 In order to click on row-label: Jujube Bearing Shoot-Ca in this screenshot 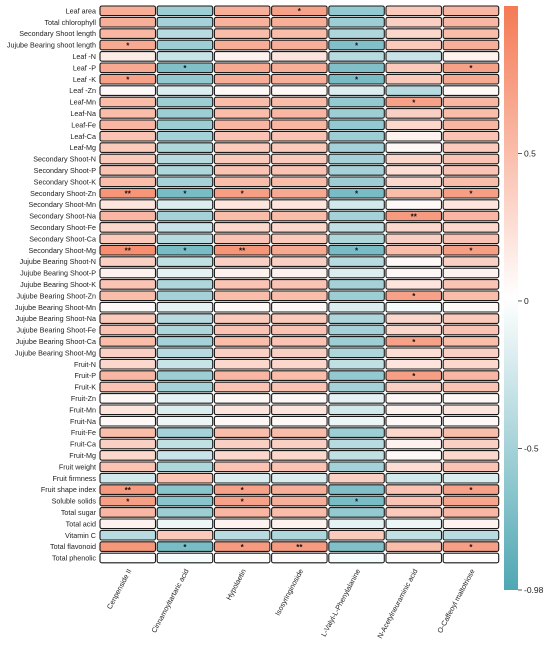, I will do `click(56, 341)`.